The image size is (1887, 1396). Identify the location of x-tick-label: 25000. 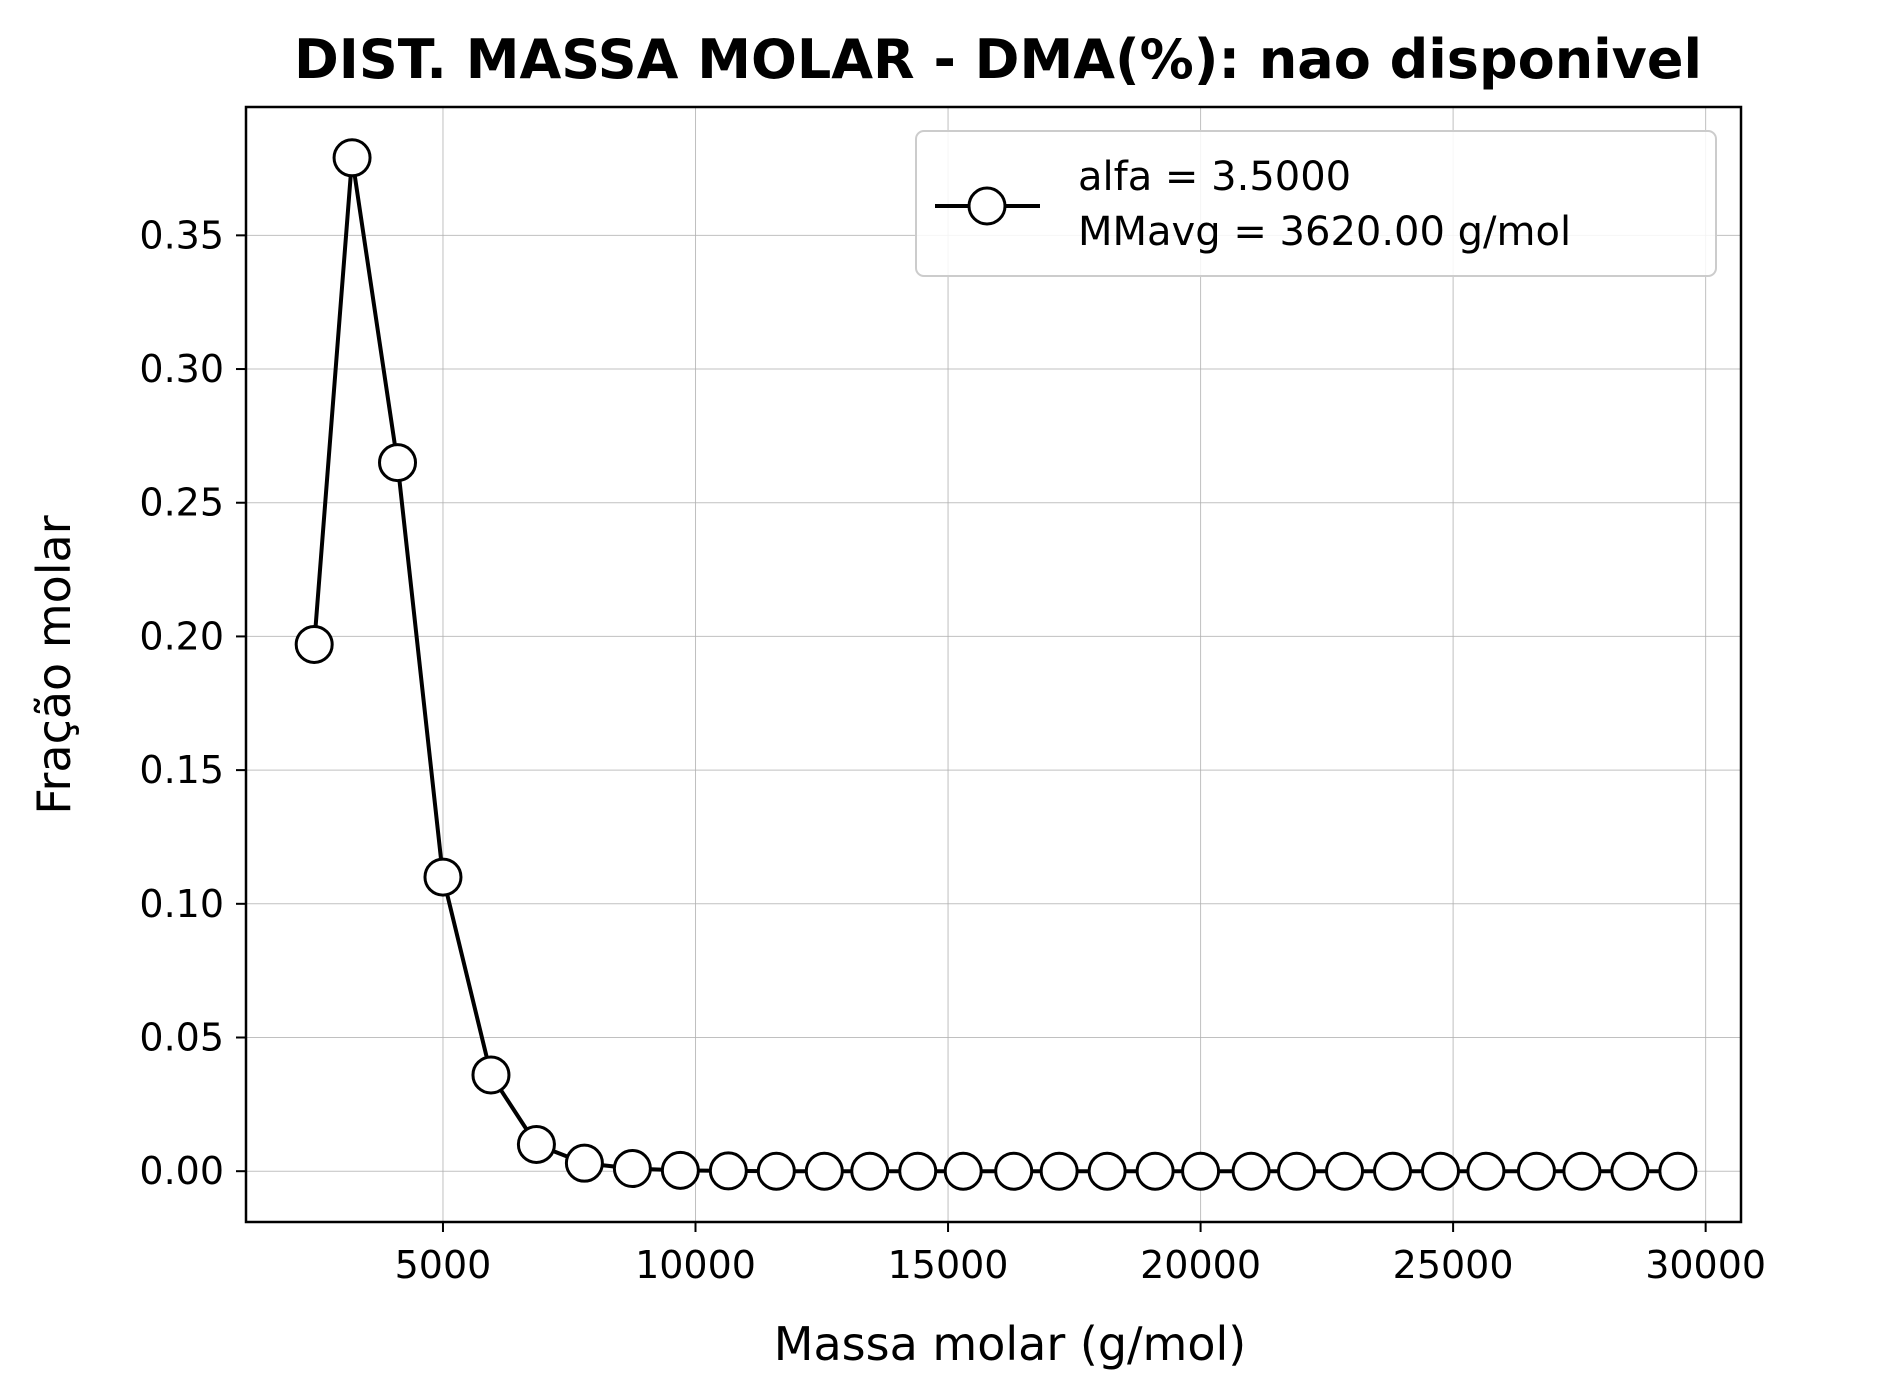
(1453, 1265).